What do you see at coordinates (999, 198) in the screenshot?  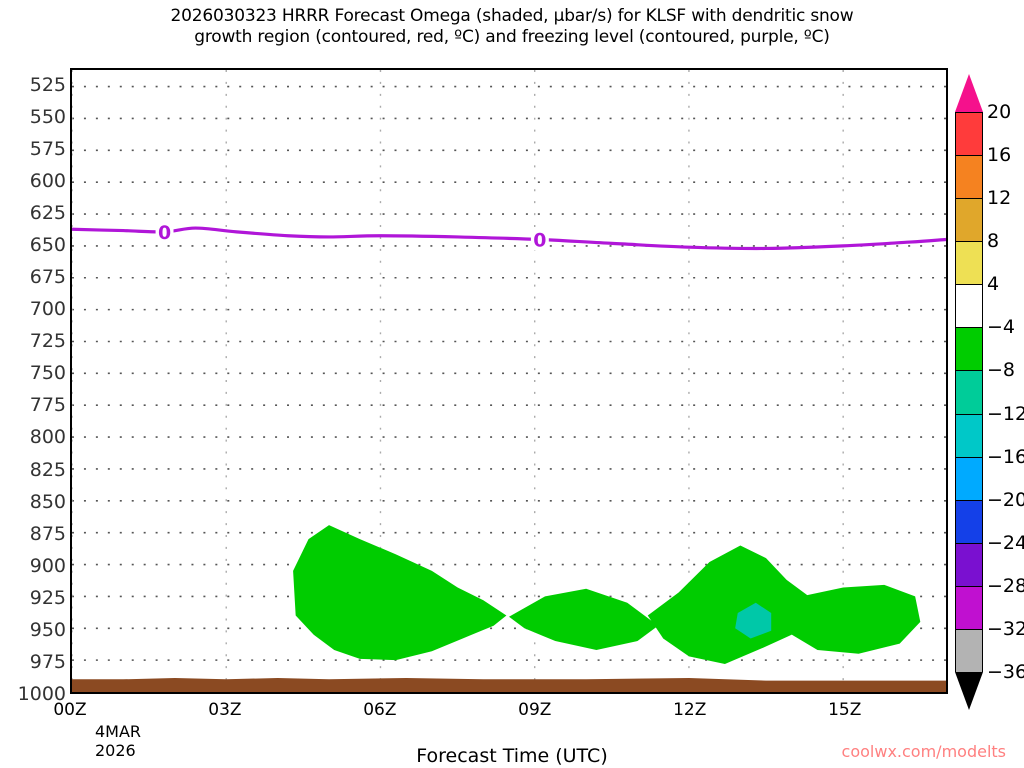 I see `colorbar-tick-label: 12` at bounding box center [999, 198].